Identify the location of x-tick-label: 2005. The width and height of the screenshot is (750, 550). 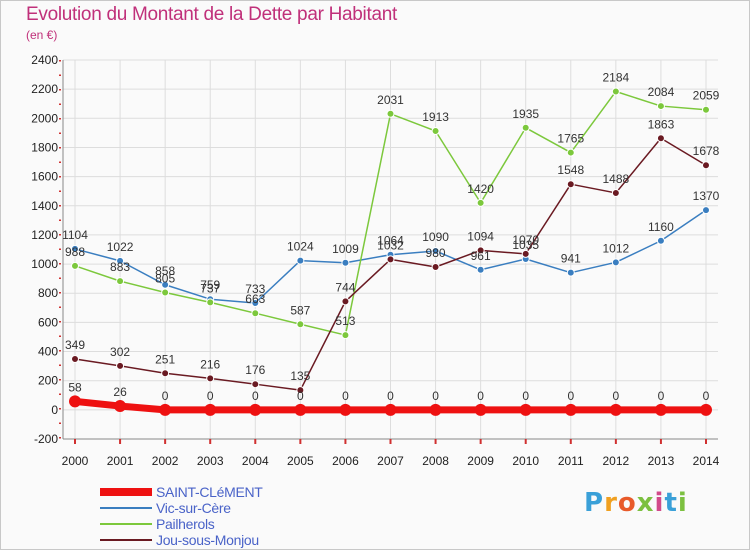
(300, 461).